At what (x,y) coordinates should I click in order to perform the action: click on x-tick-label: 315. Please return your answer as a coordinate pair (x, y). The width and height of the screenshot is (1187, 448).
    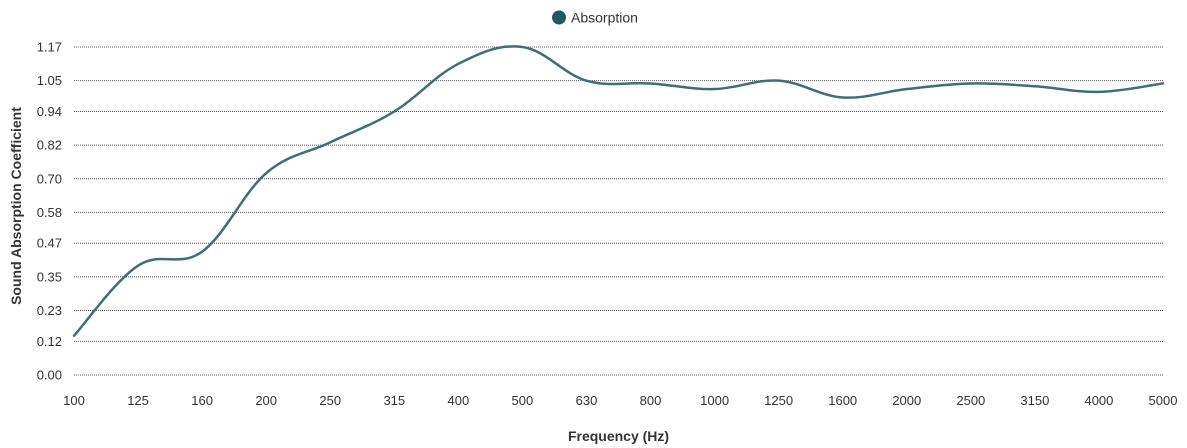
    Looking at the image, I should click on (394, 400).